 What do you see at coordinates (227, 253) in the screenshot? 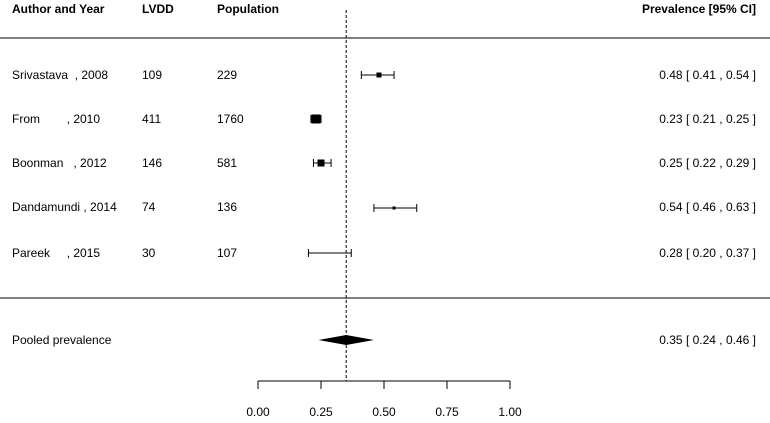
I see `study-population: 107` at bounding box center [227, 253].